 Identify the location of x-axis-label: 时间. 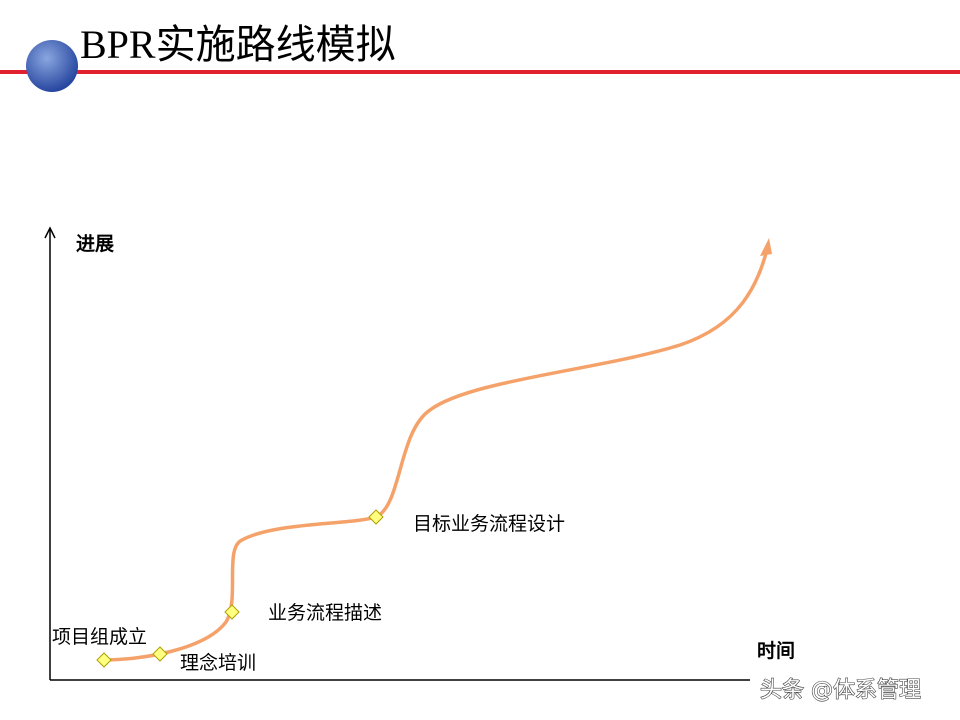
(776, 651).